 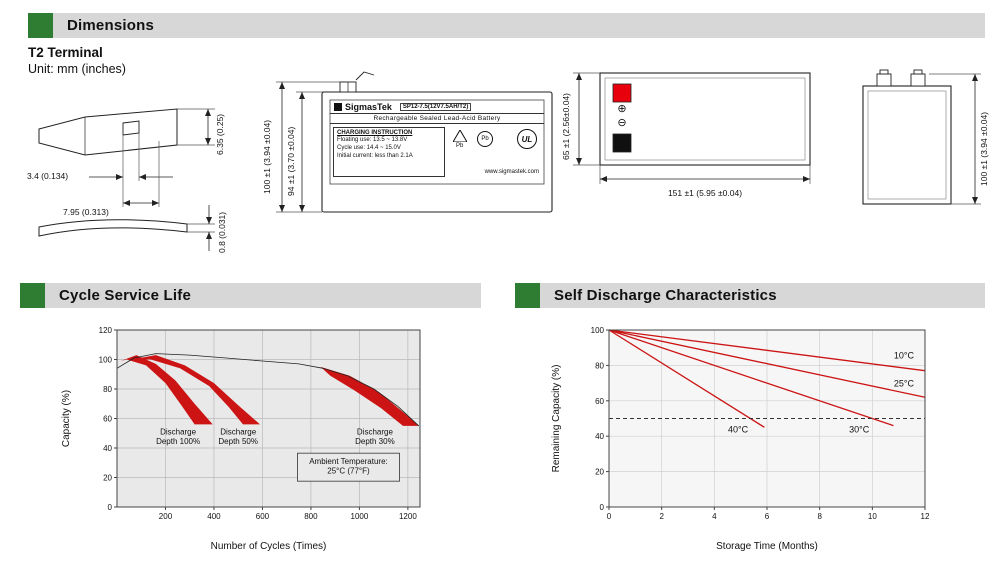 What do you see at coordinates (372, 140) in the screenshot?
I see `charging-line: Floating use: 13.5 ~ 13.8V` at bounding box center [372, 140].